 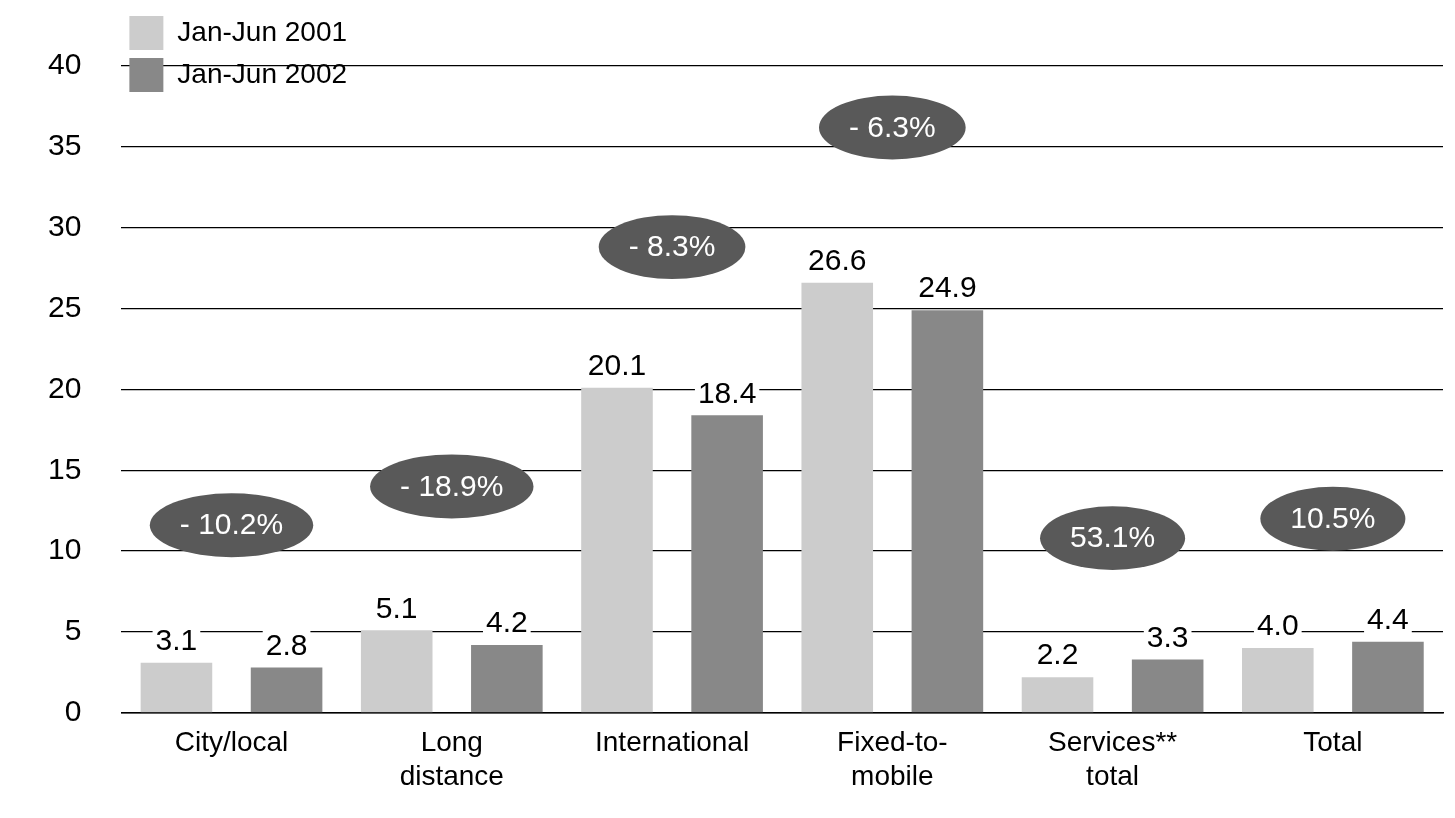 I want to click on data-label: 4.4, so click(x=1388, y=618).